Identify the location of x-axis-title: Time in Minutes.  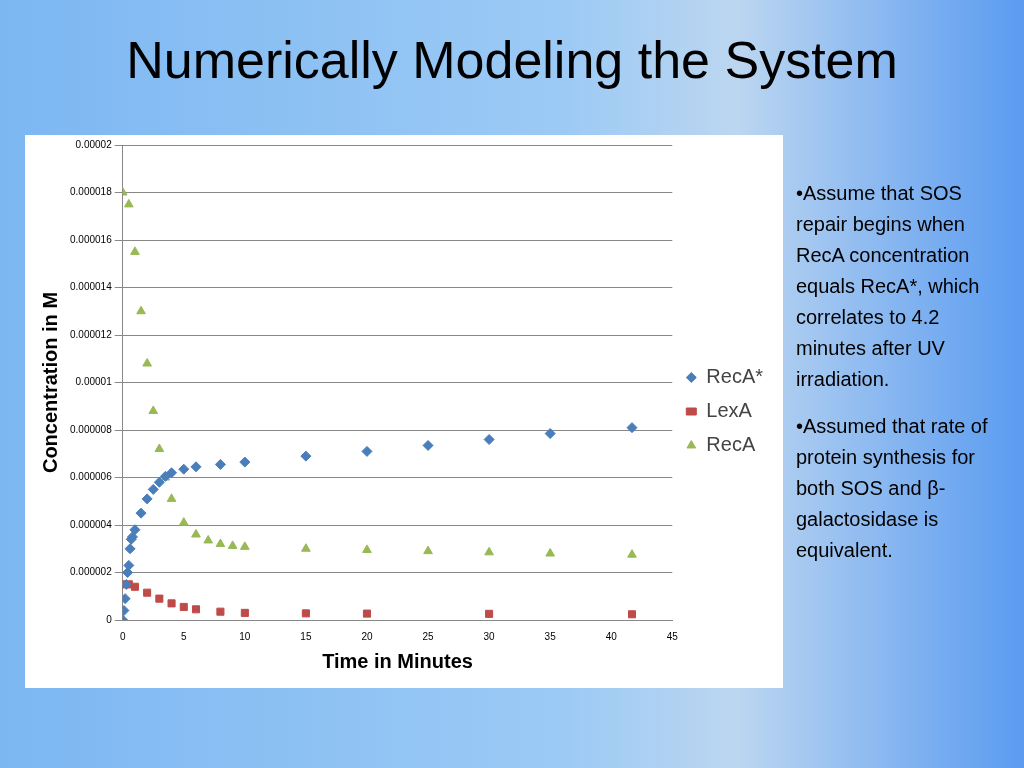
(397, 660).